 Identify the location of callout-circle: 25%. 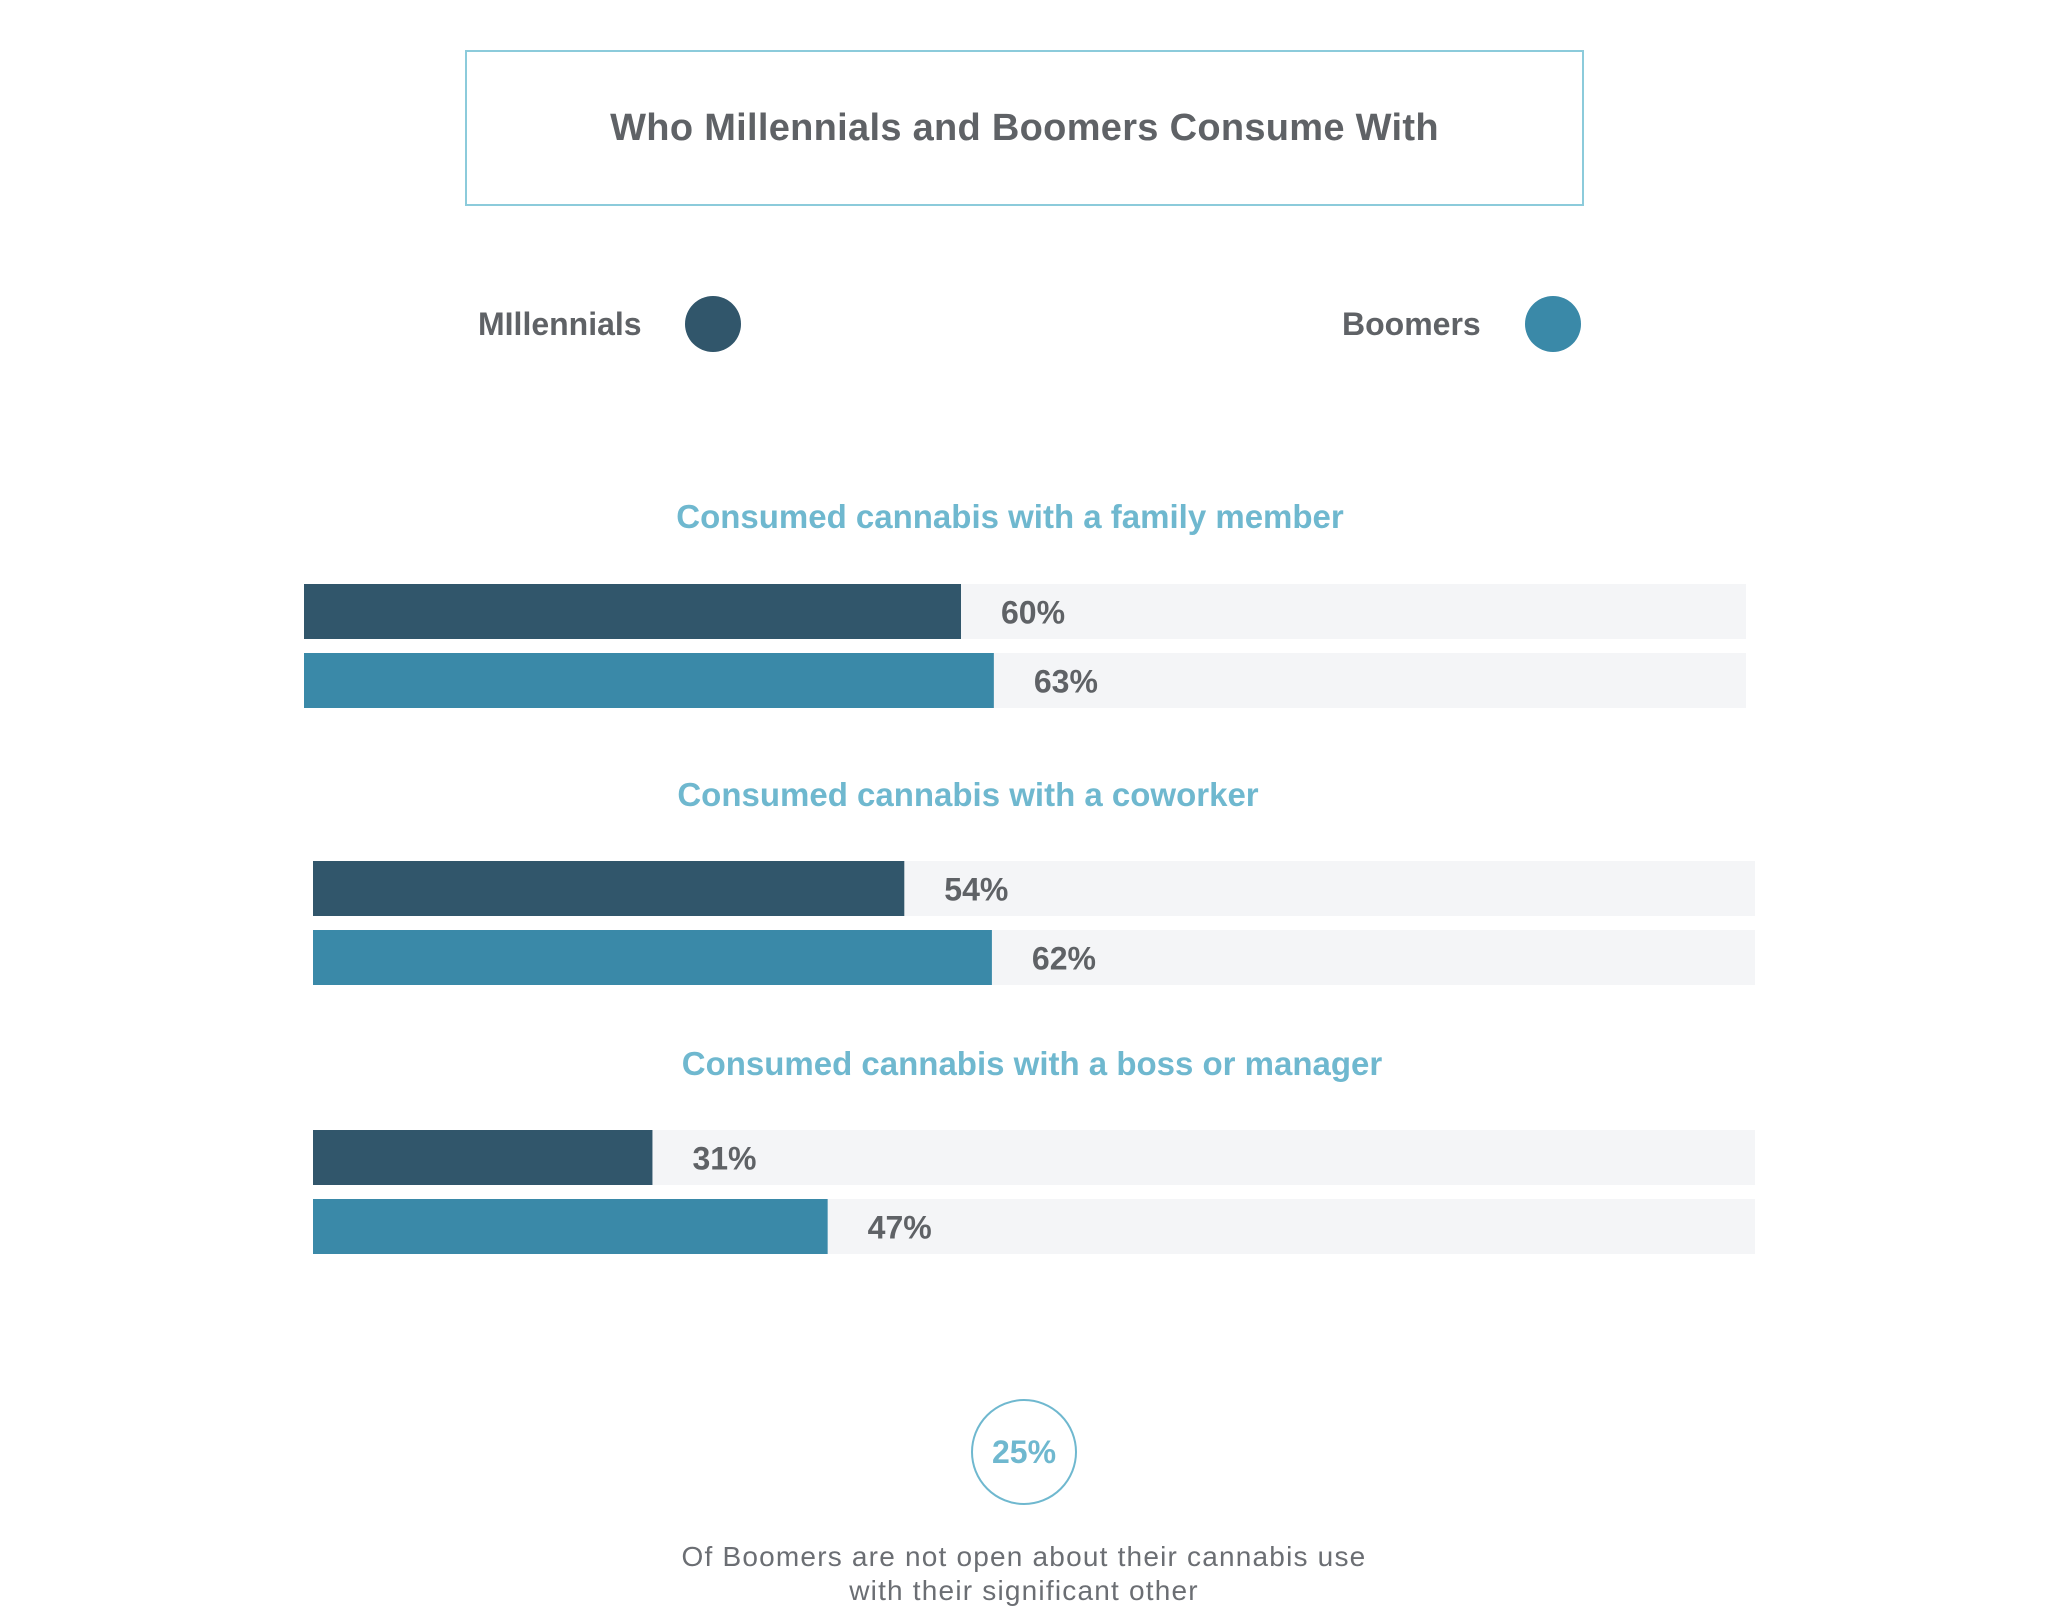
(1024, 1452).